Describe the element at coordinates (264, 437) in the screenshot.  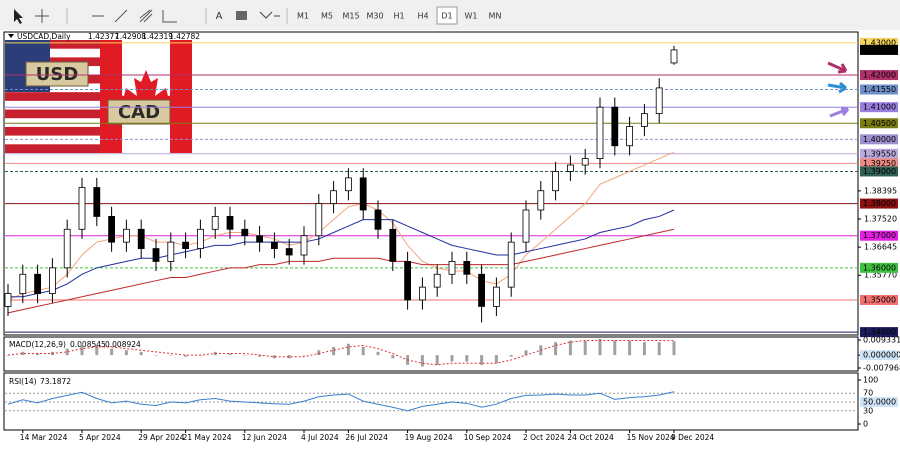
I see `x-tick-label: 12 Jun 2024` at that location.